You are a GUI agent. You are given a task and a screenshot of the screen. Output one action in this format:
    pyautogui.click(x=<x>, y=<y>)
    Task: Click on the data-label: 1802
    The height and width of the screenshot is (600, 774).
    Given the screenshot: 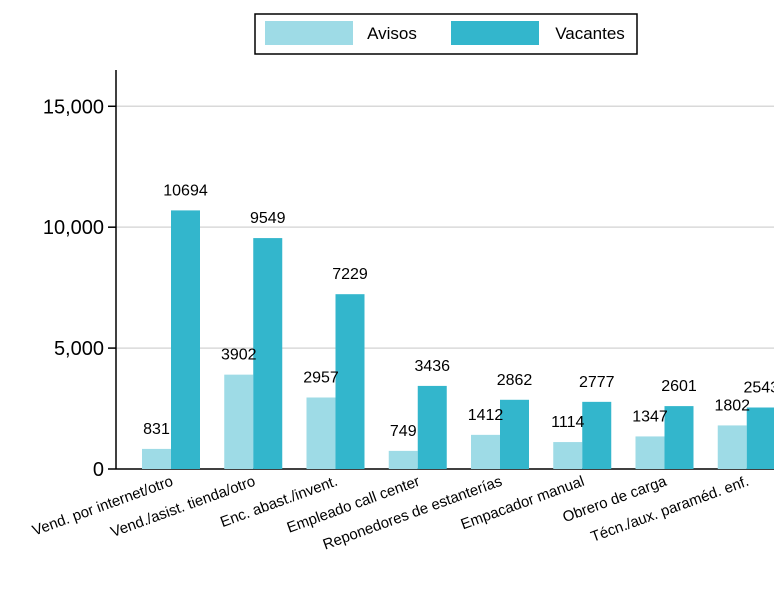 What is the action you would take?
    pyautogui.click(x=732, y=405)
    